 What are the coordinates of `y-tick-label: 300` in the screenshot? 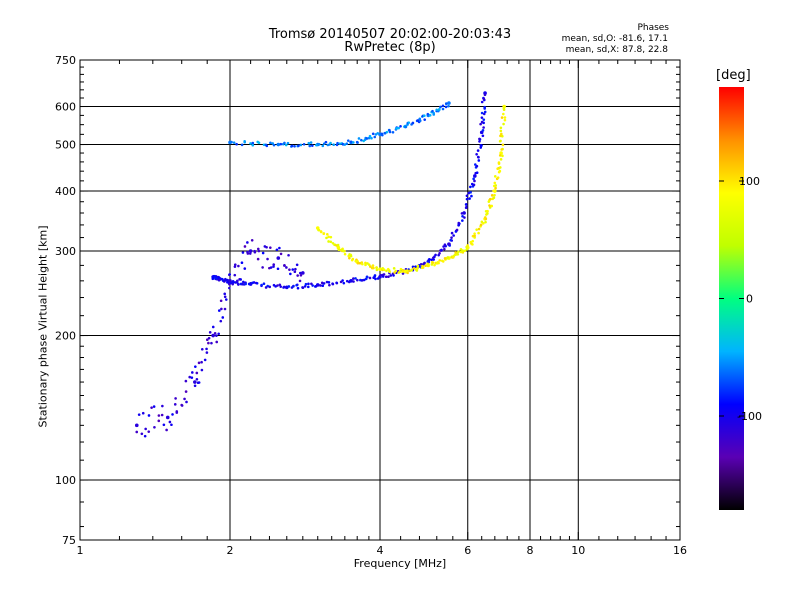 It's located at (65, 251).